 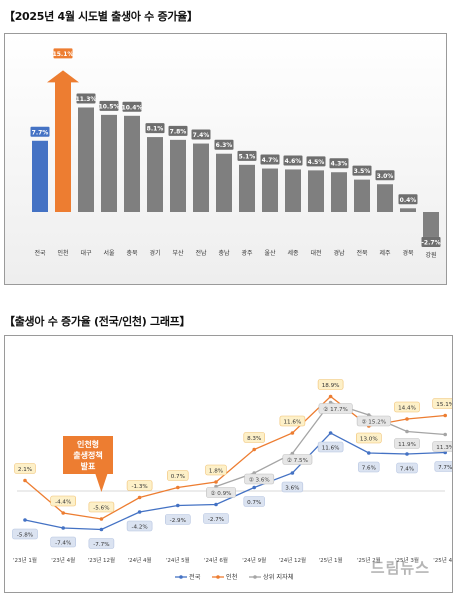 I want to click on bar-value-label: 8.1%, so click(x=155, y=129).